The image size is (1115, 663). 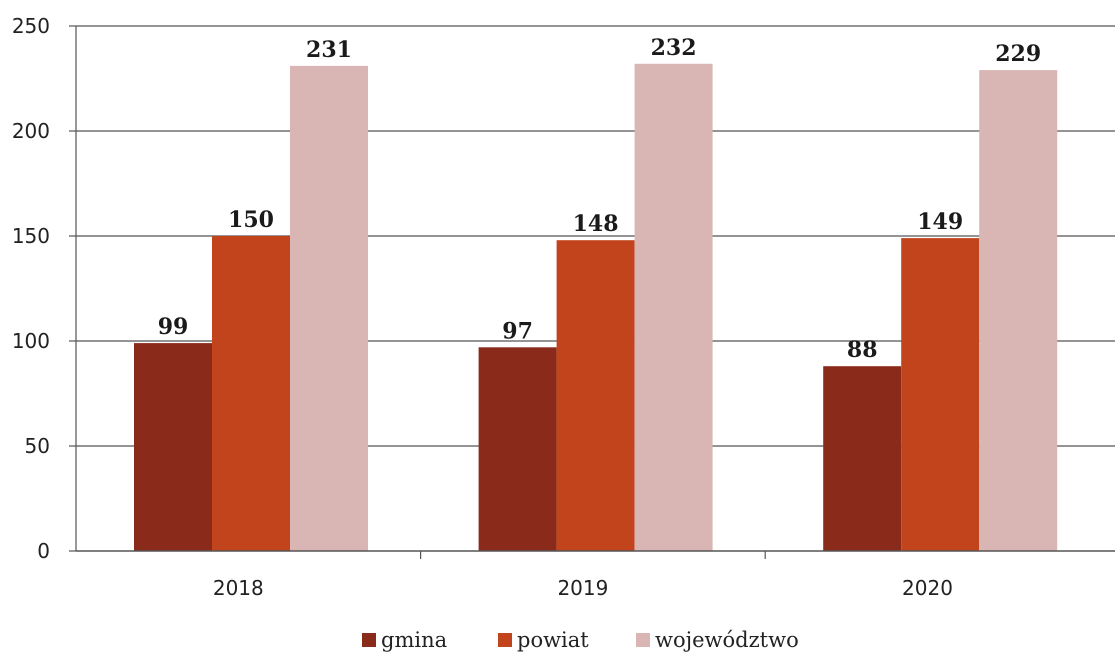 What do you see at coordinates (31, 341) in the screenshot?
I see `y-tick-label: 100` at bounding box center [31, 341].